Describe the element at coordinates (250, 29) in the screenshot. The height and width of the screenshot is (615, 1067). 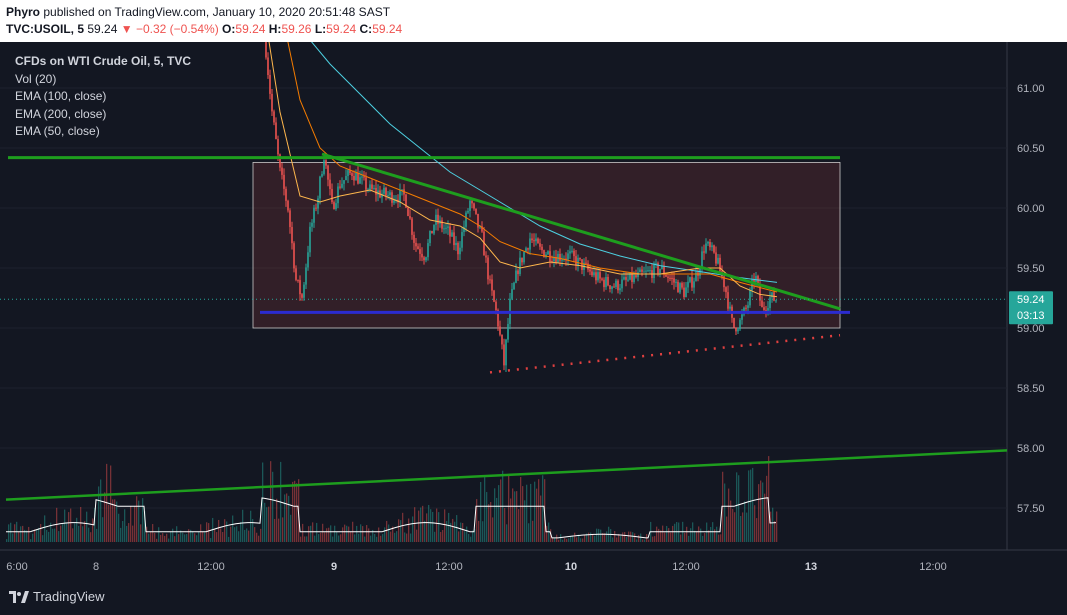
I see `open-value: 59.24` at that location.